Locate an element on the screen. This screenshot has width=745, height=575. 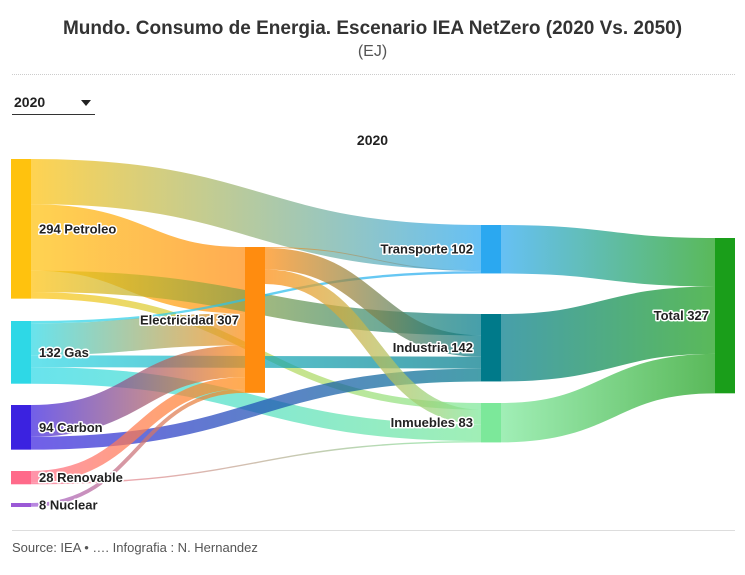
link-inmuebles-total is located at coordinates (608, 398).